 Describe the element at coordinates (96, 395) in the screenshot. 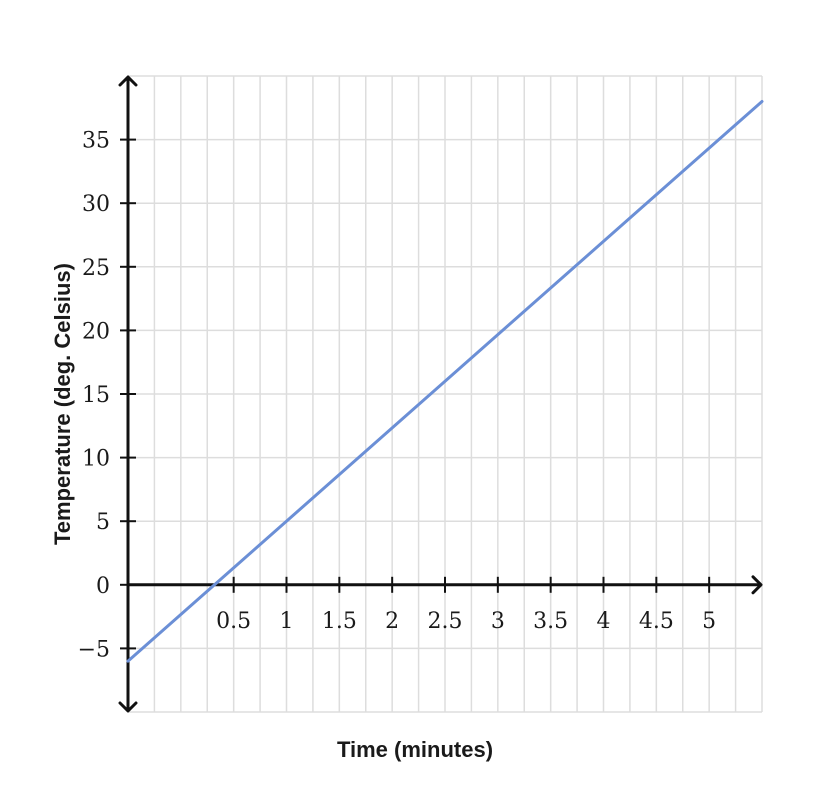

I see `y-tick-label: 15` at that location.